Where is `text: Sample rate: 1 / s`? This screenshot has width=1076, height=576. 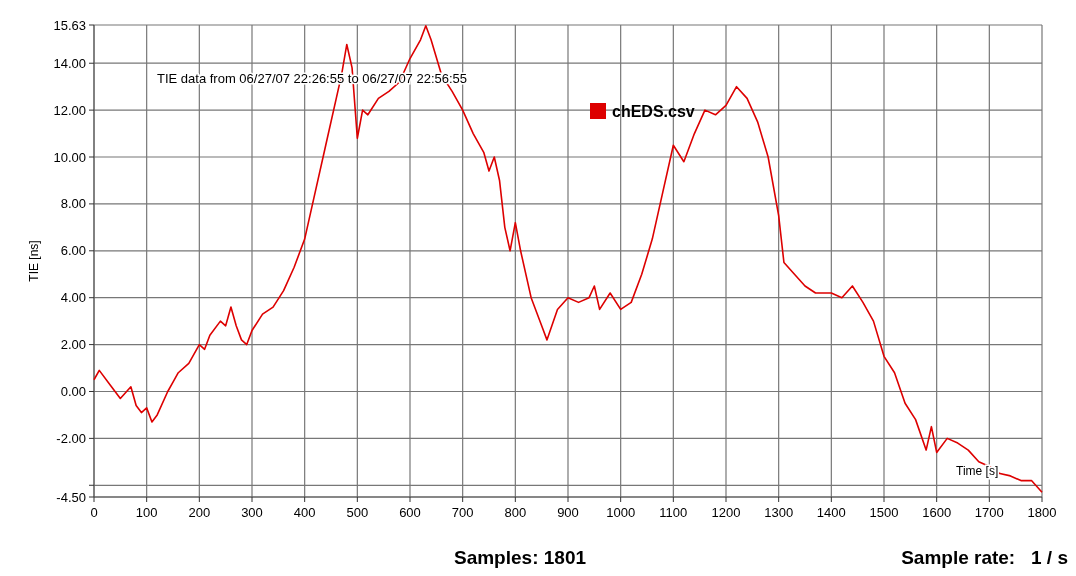
text: Sample rate: 1 / s is located at coordinates (984, 557).